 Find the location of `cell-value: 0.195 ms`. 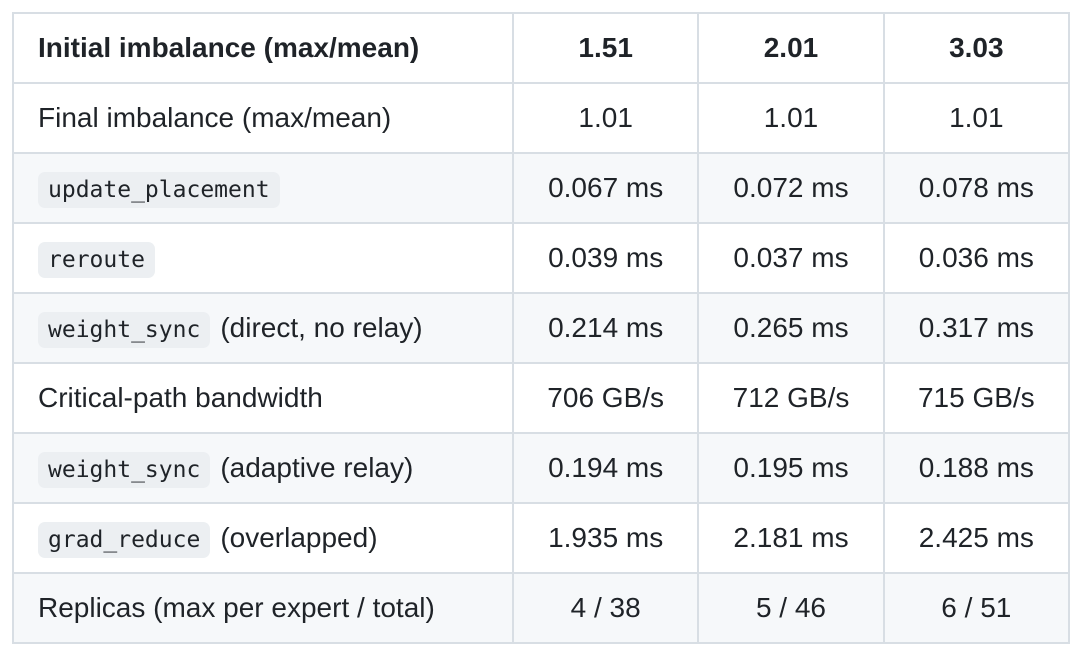

cell-value: 0.195 ms is located at coordinates (791, 468).